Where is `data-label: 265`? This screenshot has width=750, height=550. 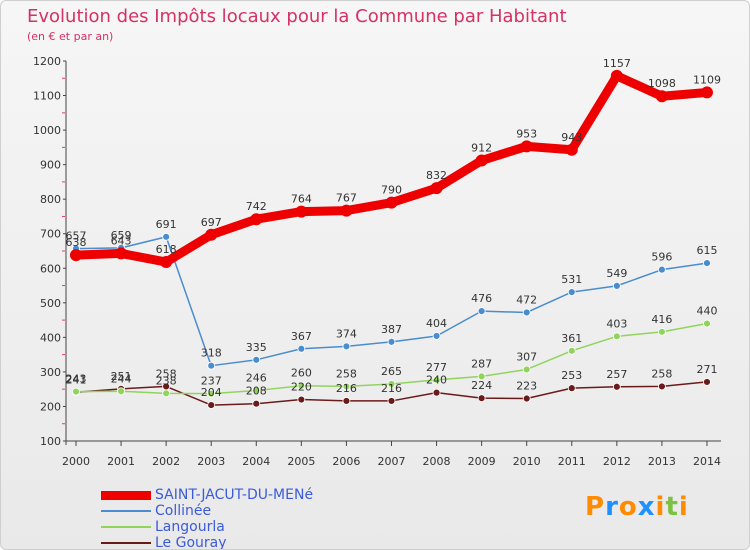
data-label: 265 is located at coordinates (391, 371).